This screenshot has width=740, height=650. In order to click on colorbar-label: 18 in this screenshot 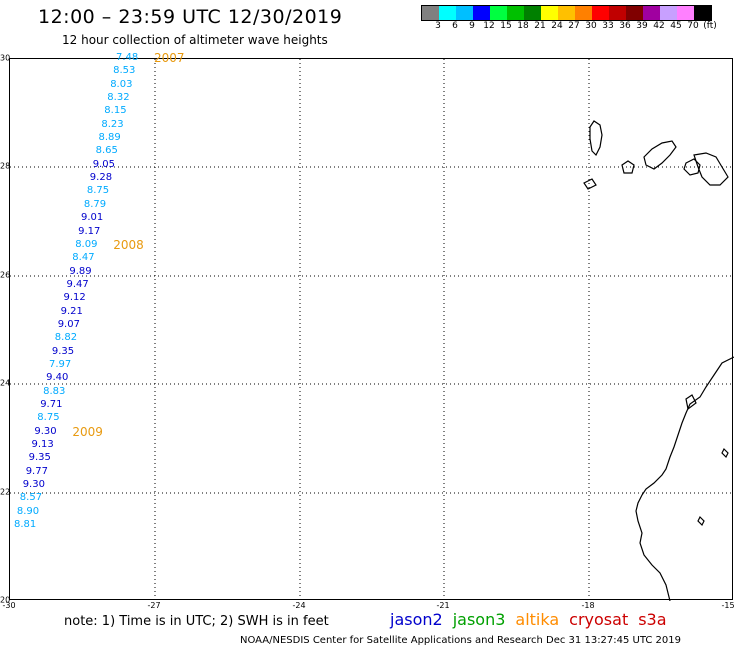, I will do `click(523, 26)`.